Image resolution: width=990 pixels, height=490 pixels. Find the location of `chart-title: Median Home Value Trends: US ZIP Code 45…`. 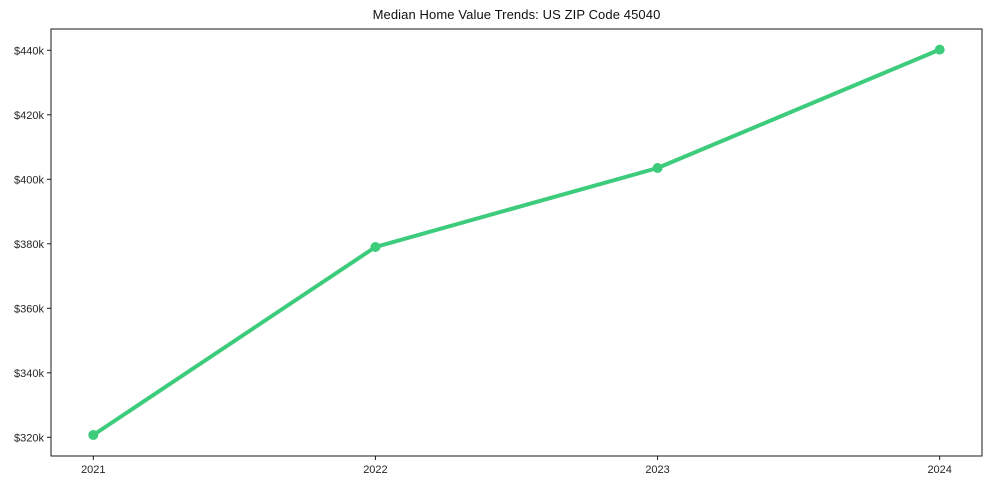

chart-title: Median Home Value Trends: US ZIP Code 45… is located at coordinates (516, 14).